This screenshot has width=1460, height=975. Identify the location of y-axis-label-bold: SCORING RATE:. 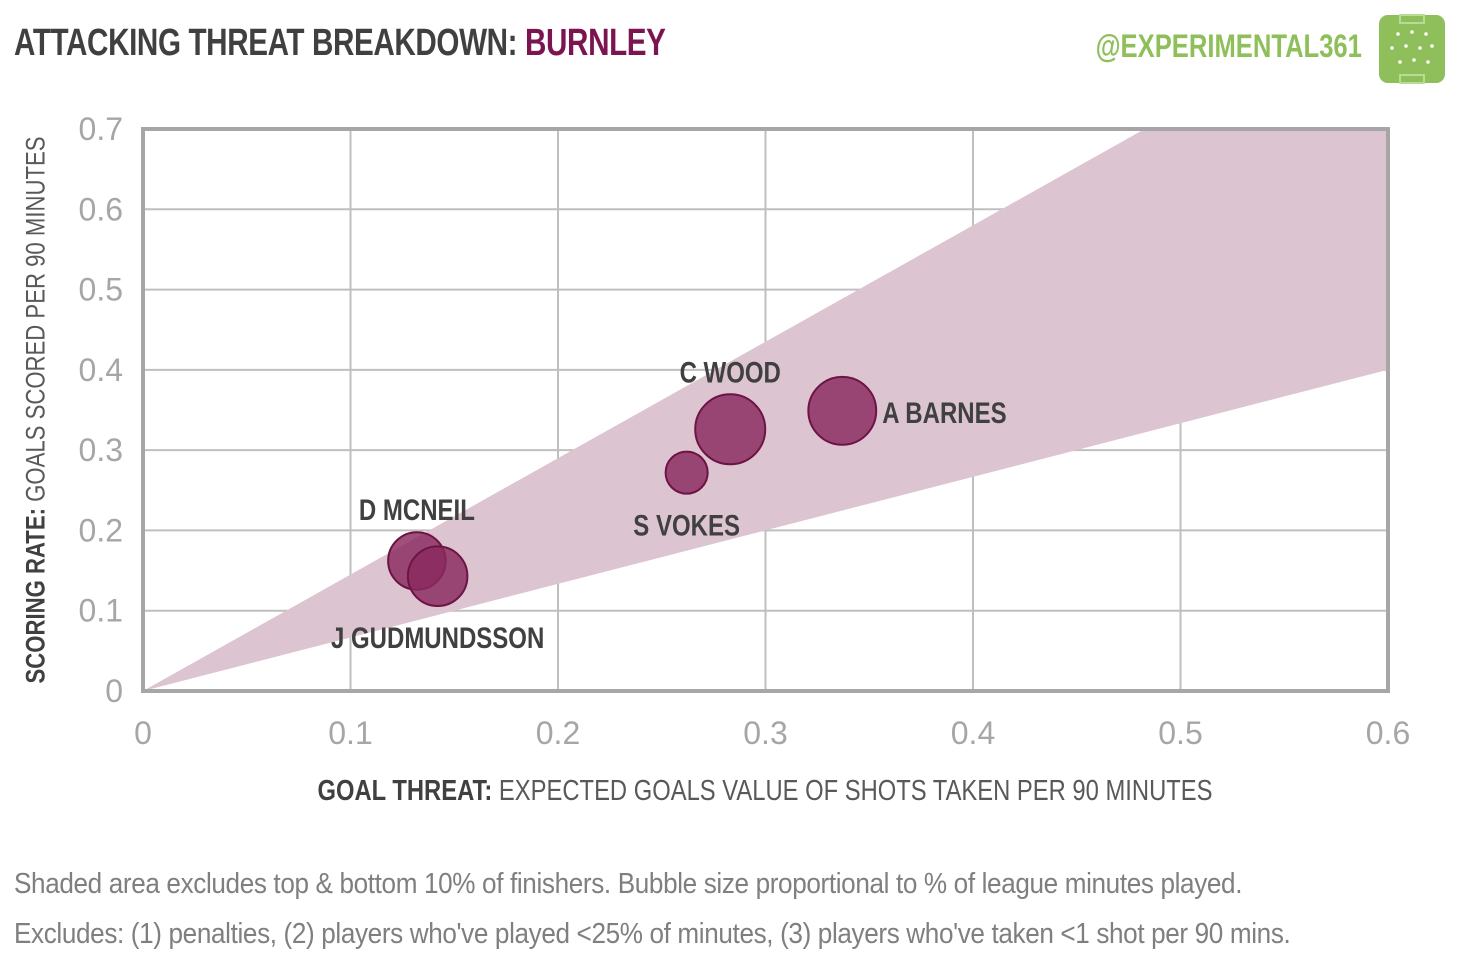
(35, 596).